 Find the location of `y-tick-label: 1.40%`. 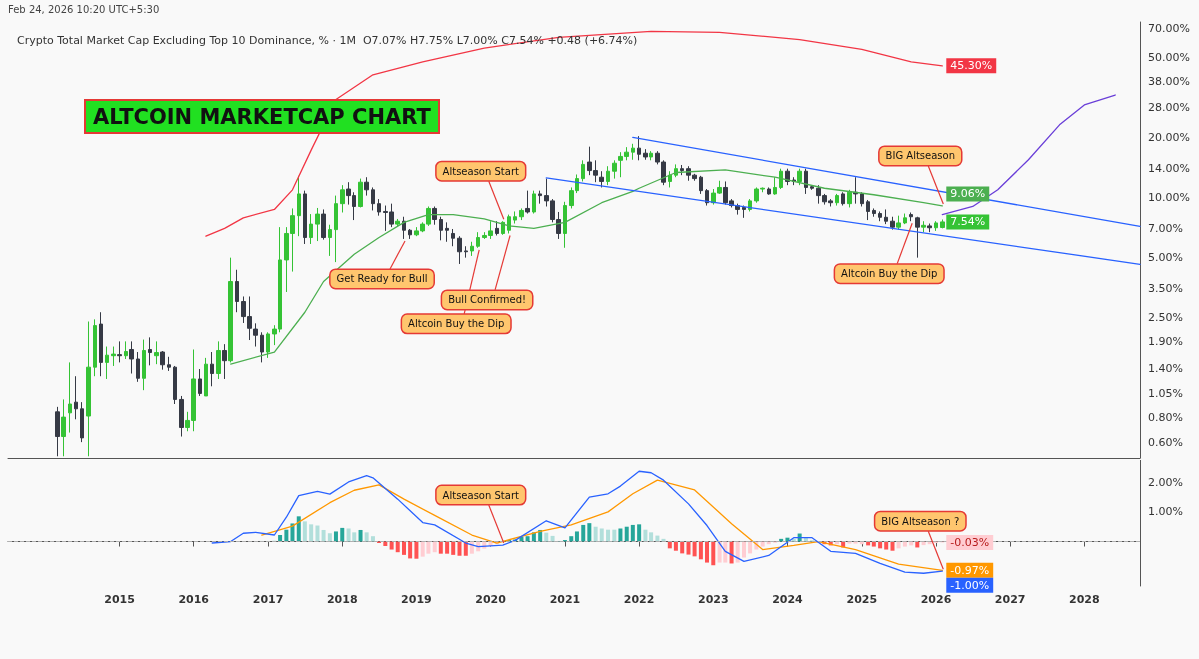

y-tick-label: 1.40% is located at coordinates (1165, 368).